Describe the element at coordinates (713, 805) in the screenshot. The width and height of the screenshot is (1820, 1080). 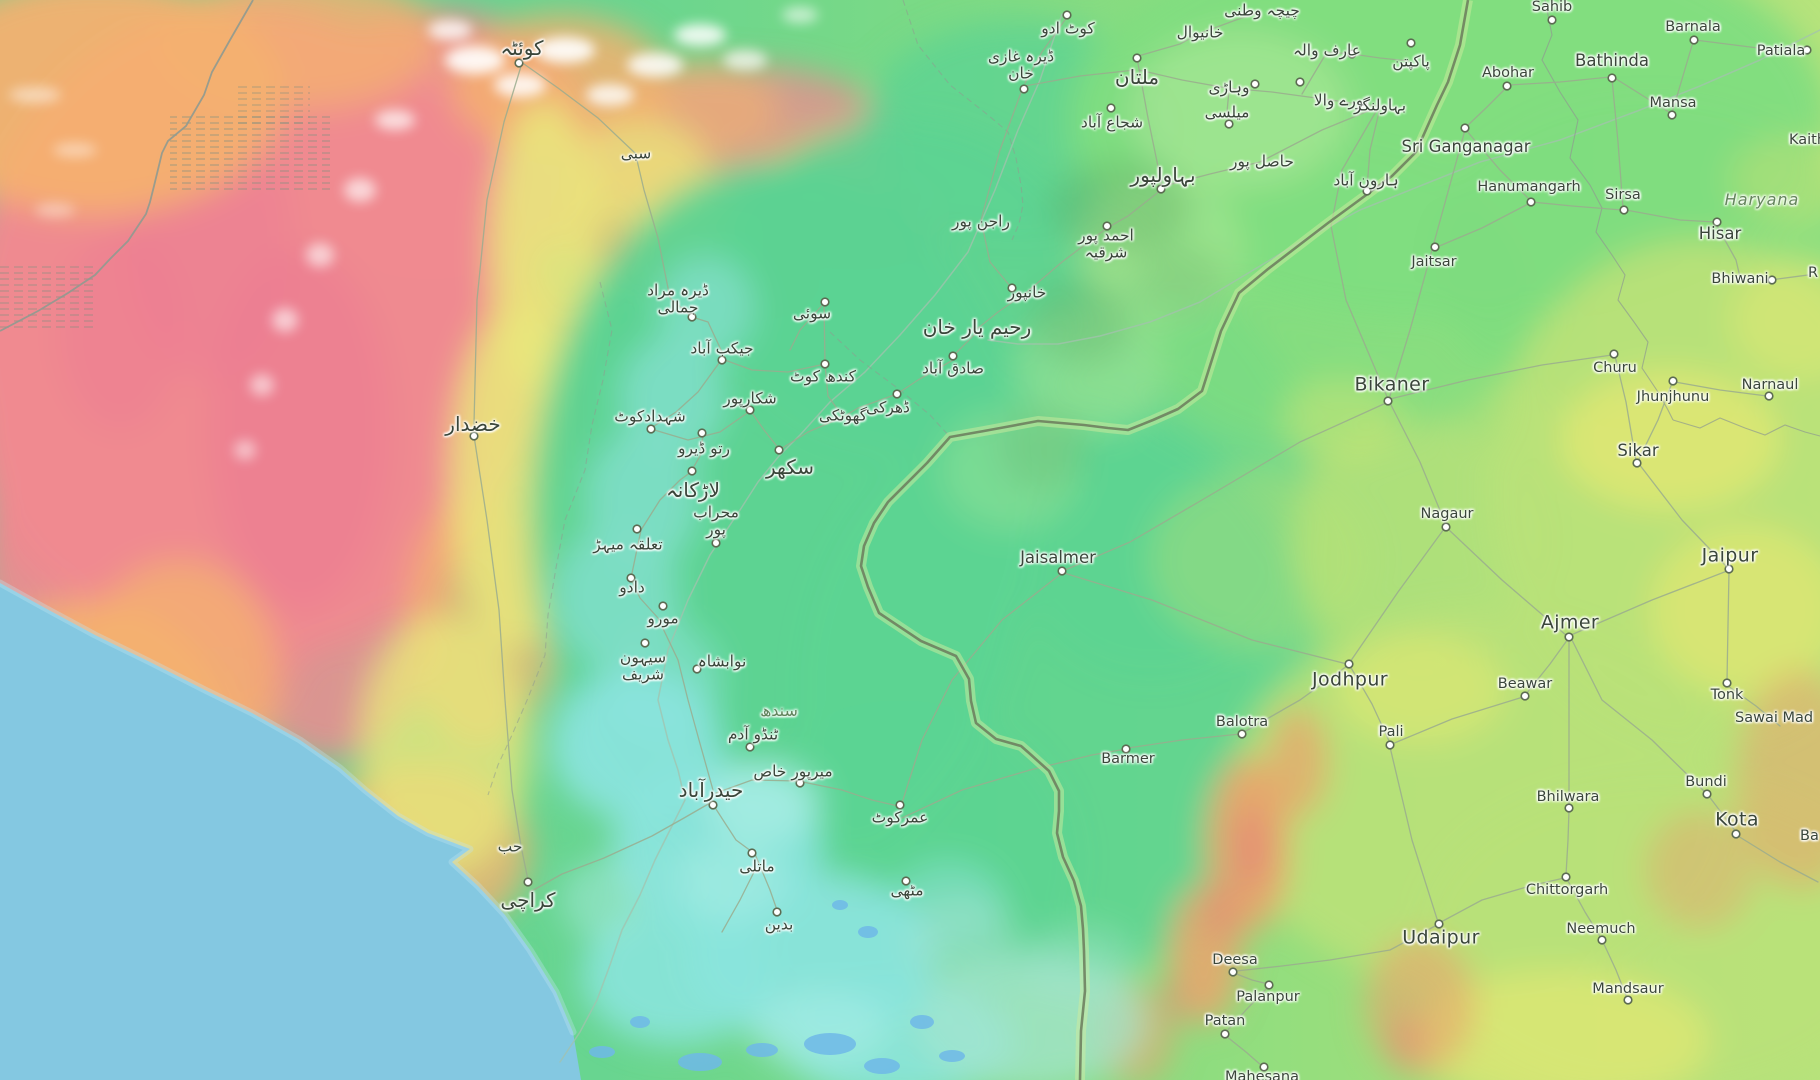
I see `city-marker-hyderabad` at that location.